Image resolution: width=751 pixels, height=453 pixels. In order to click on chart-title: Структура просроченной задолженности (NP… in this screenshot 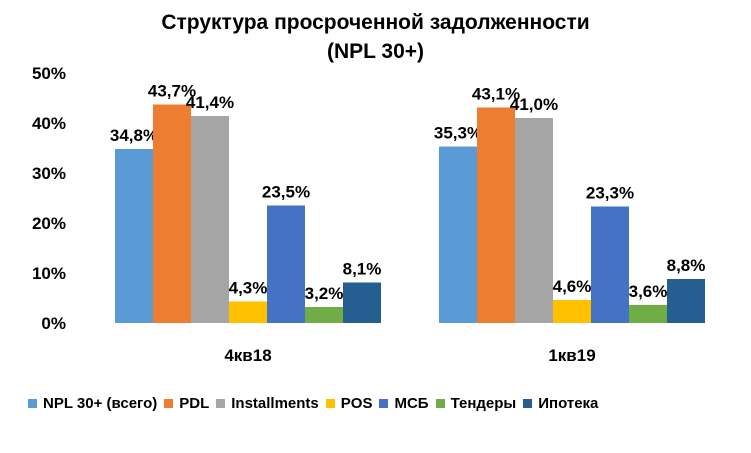, I will do `click(375, 37)`.